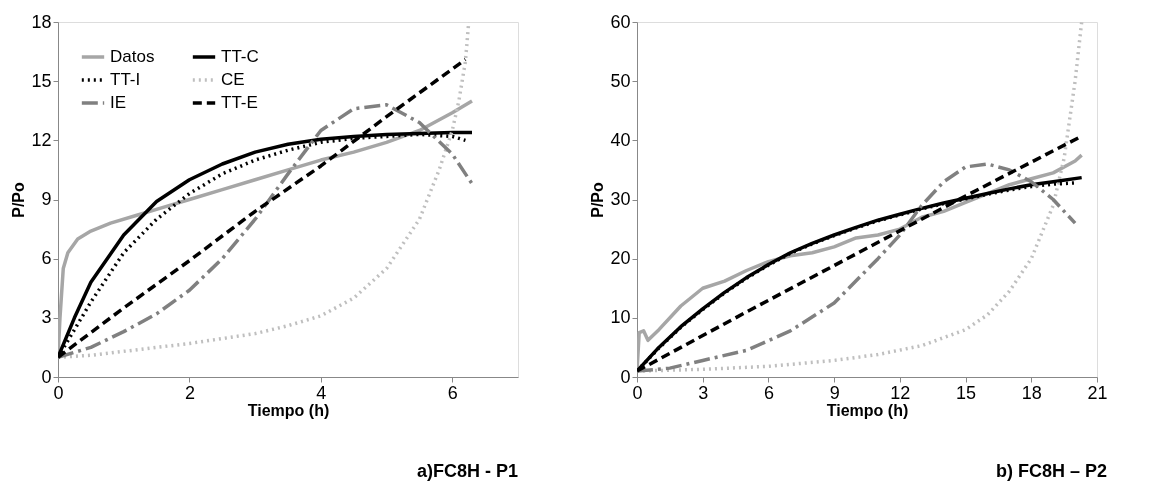  Describe the element at coordinates (41, 139) in the screenshot. I see `y-tick-label: 12` at that location.